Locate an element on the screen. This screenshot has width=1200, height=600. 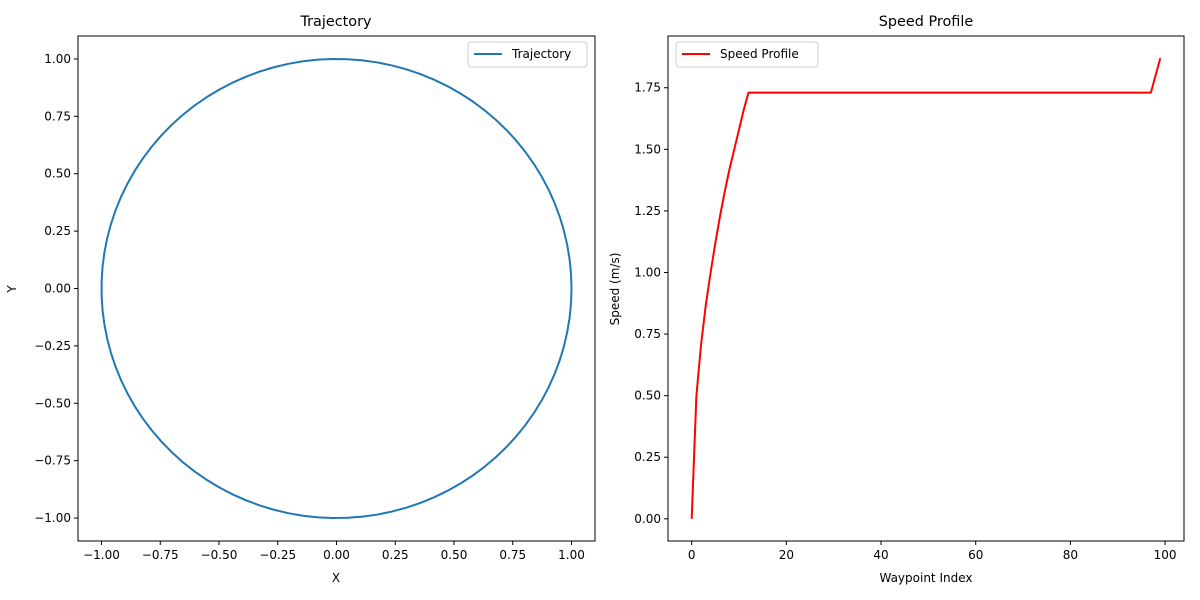
speed-profile-x-axis-label: Waypoint Index is located at coordinates (925, 578).